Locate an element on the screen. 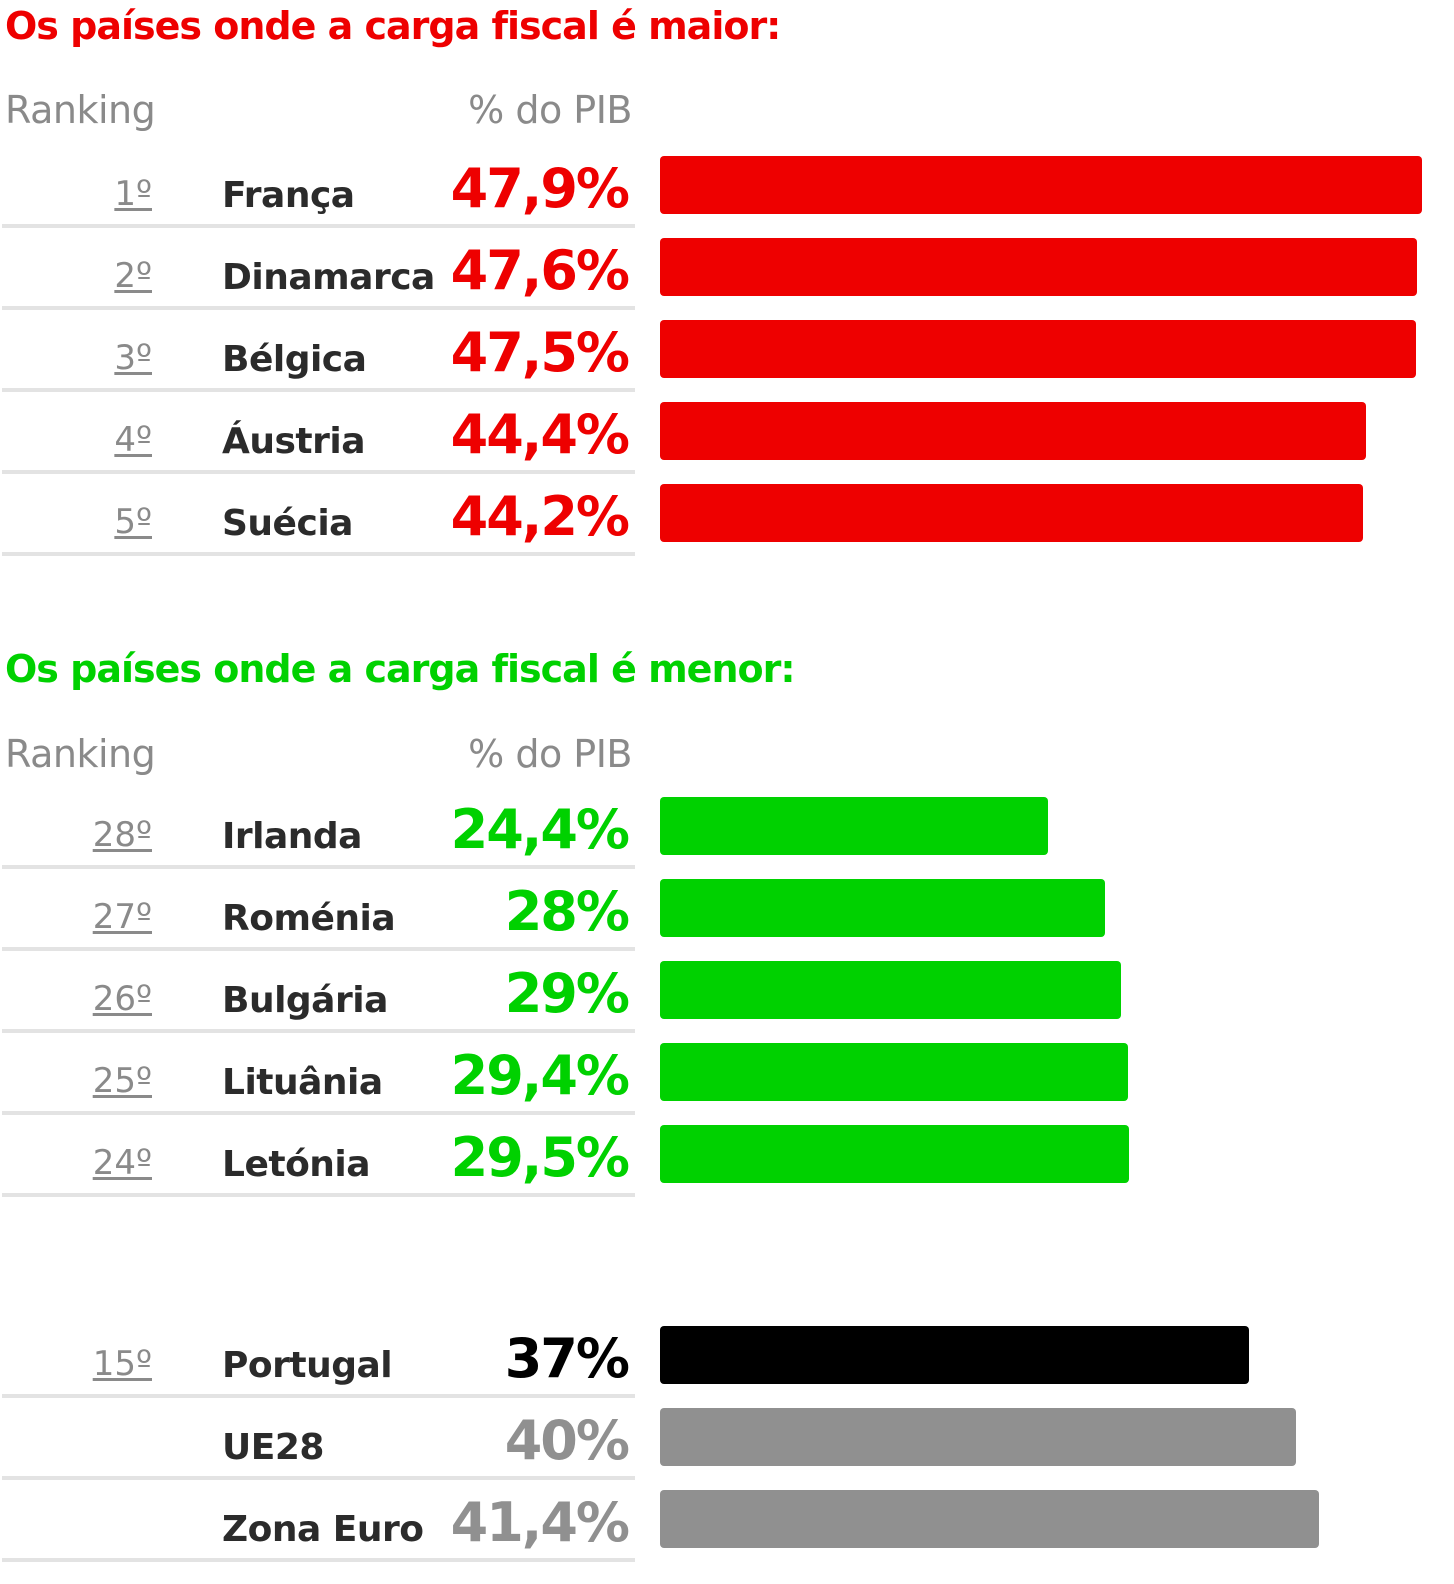 The height and width of the screenshot is (1584, 1454). bottom-pct-header: % do PIB is located at coordinates (550, 754).